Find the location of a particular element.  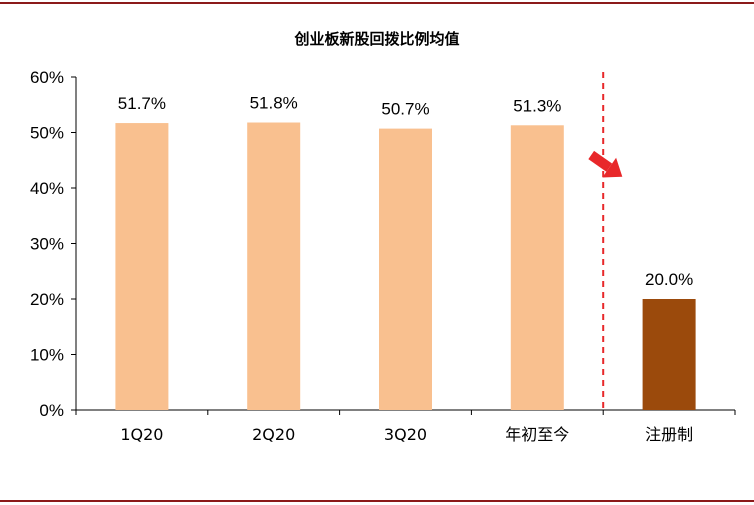

data-label: 20.0% is located at coordinates (669, 279).